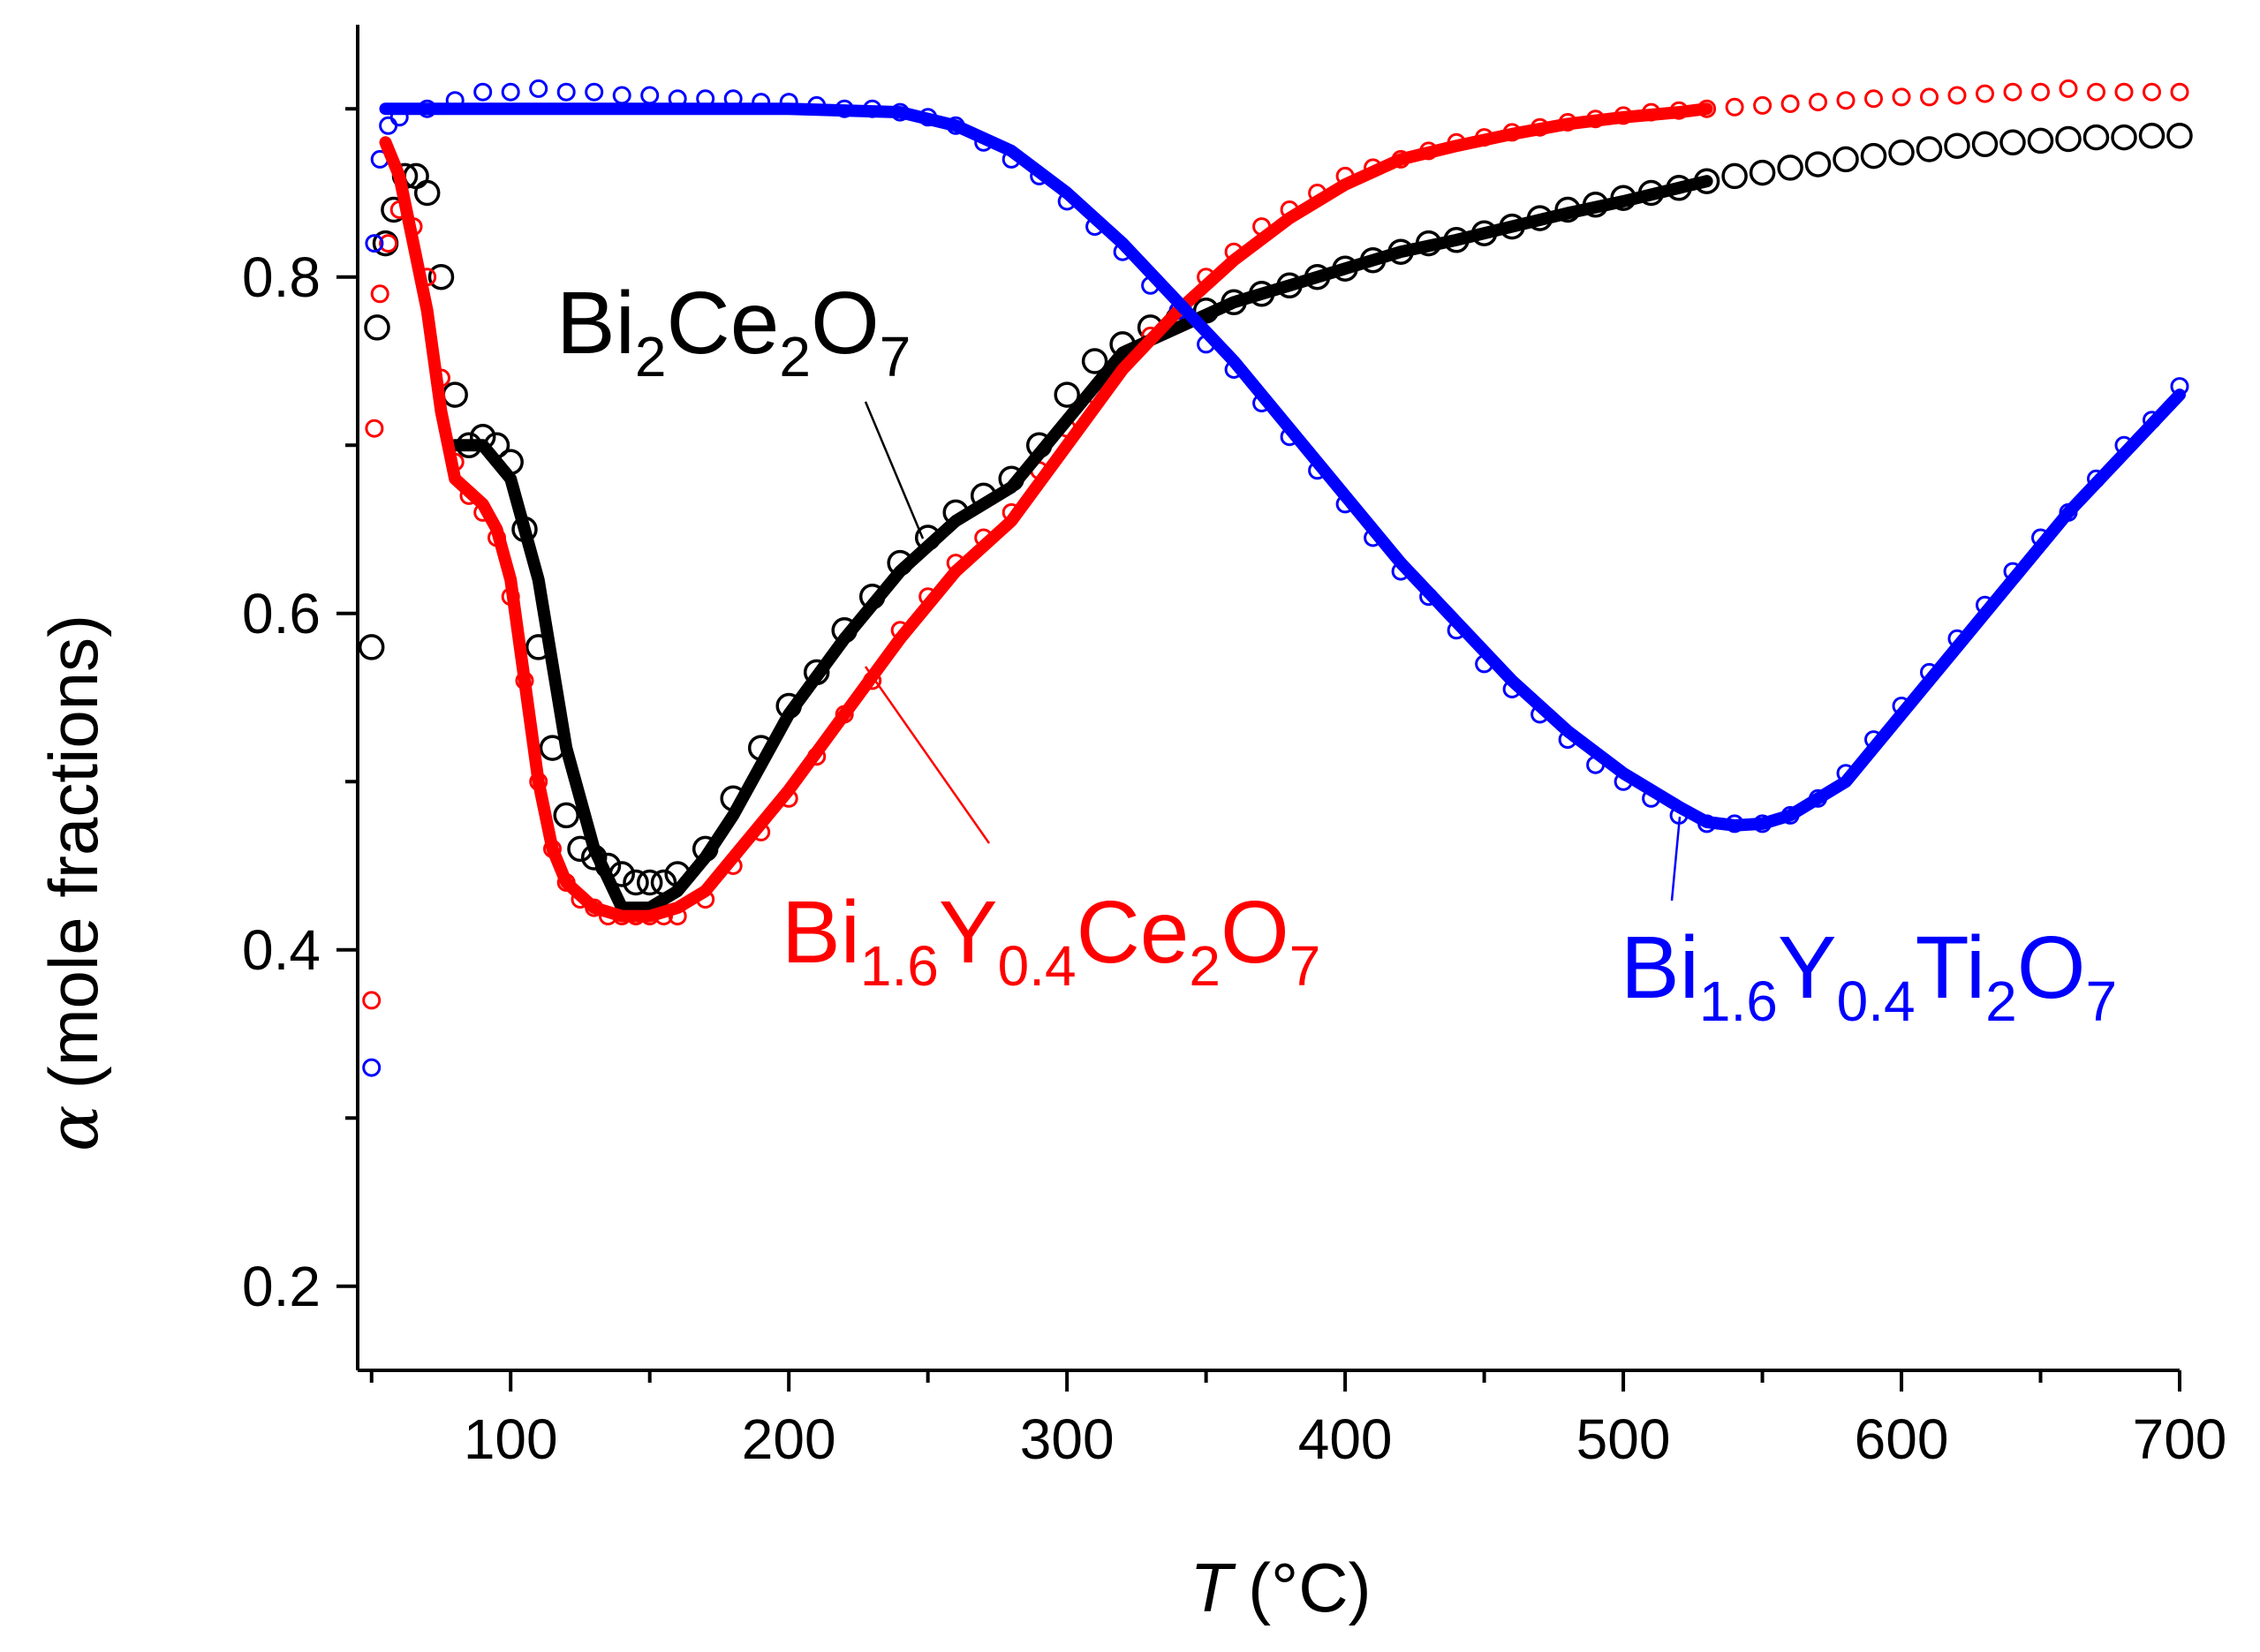 The width and height of the screenshot is (2260, 1652). I want to click on x-axis-title: T (°C), so click(1281, 1587).